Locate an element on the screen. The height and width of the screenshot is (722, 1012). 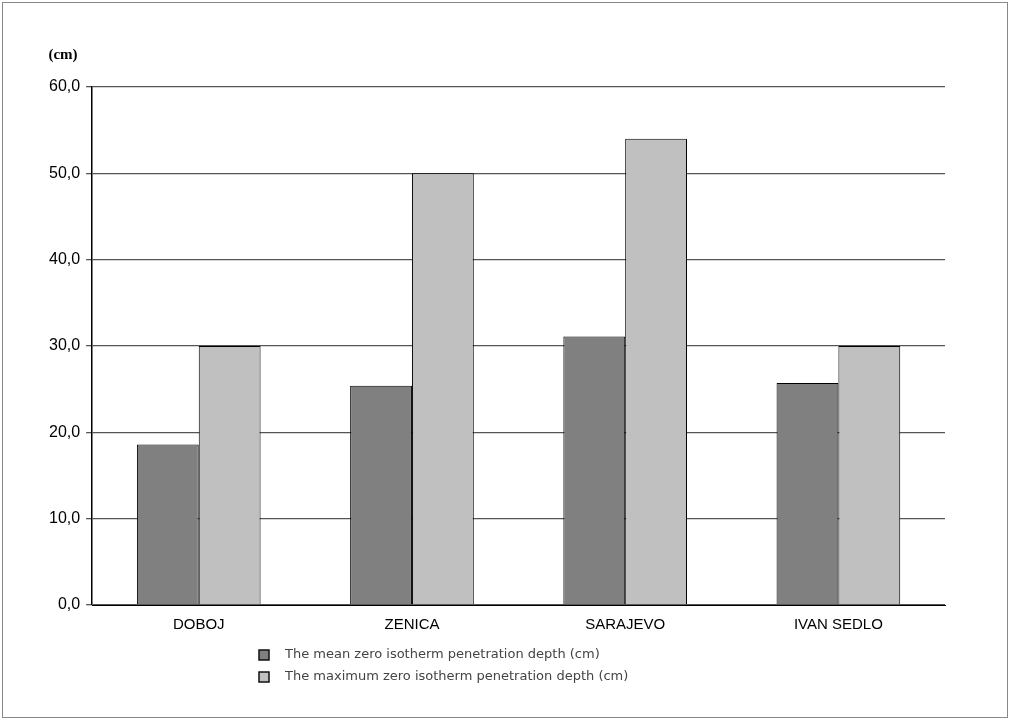
y-tick-label: 0,0 is located at coordinates (69, 604).